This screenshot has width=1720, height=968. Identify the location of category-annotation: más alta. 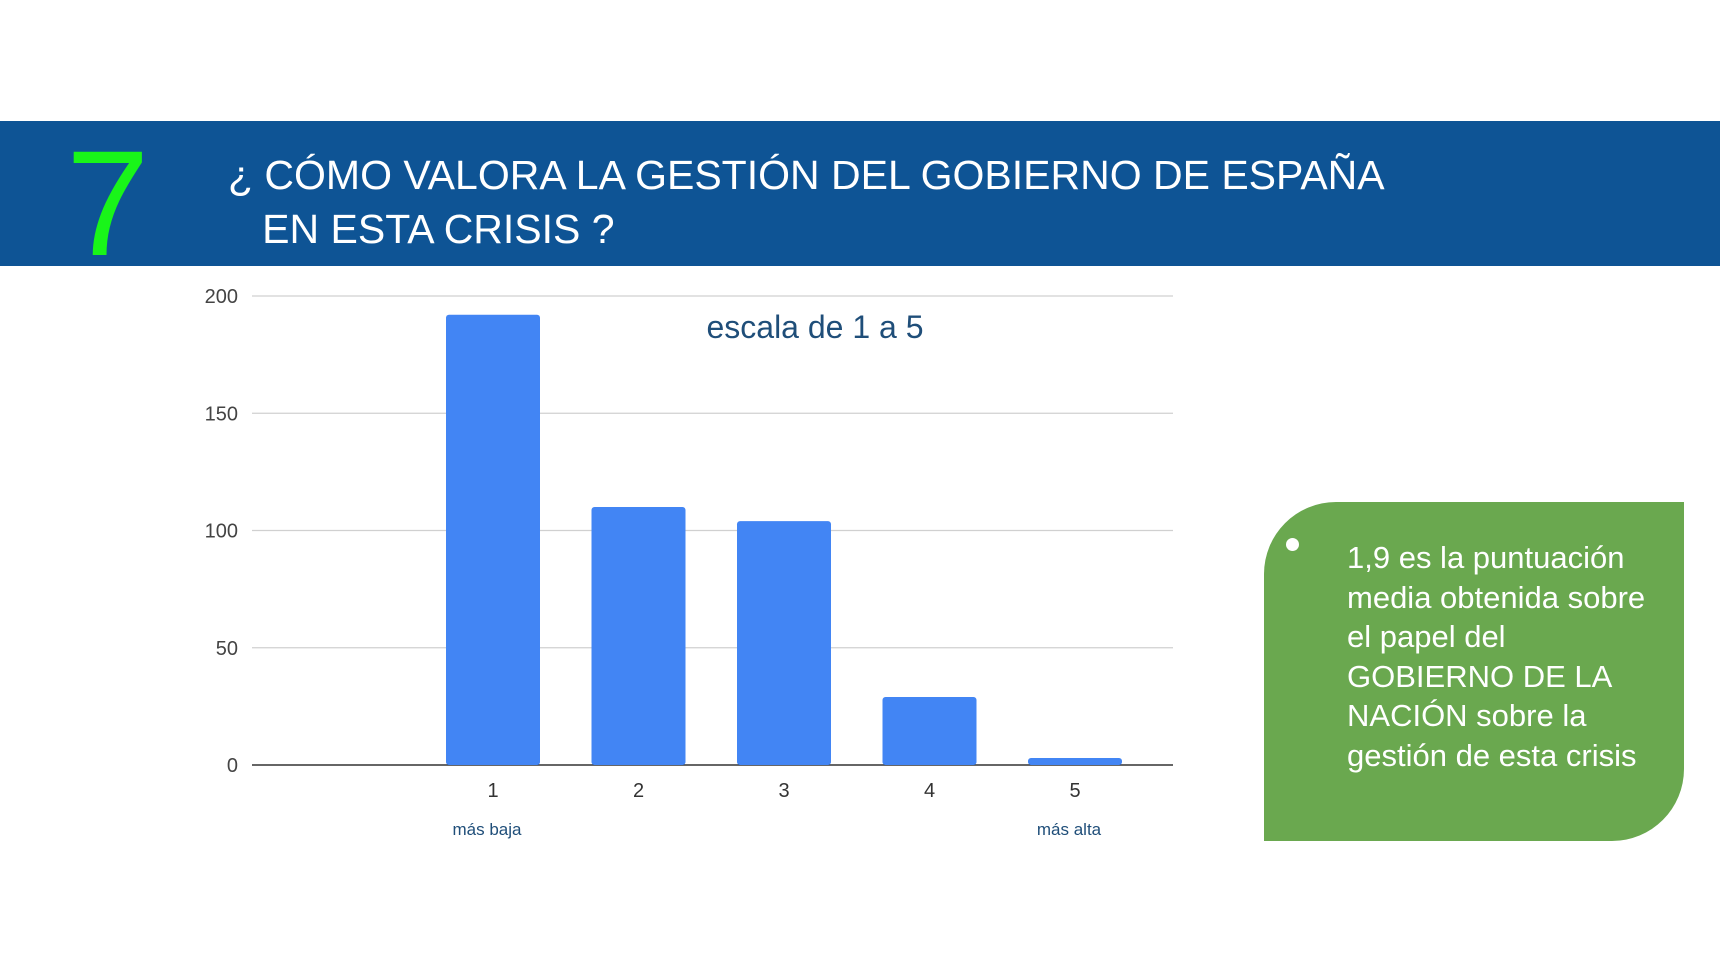
(1069, 829).